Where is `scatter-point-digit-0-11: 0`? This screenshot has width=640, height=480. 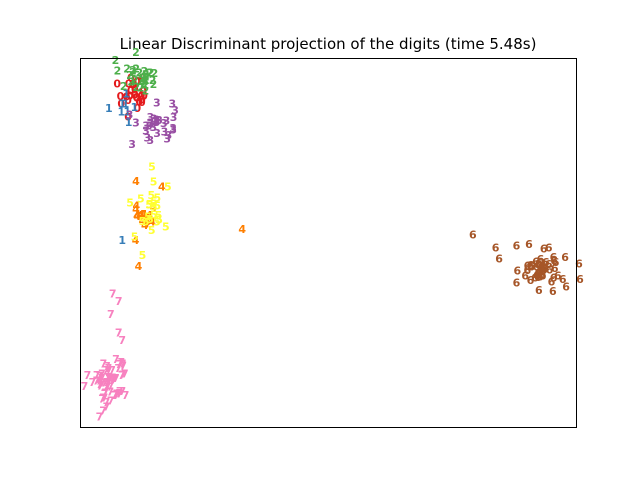 scatter-point-digit-0-11: 0 is located at coordinates (130, 96).